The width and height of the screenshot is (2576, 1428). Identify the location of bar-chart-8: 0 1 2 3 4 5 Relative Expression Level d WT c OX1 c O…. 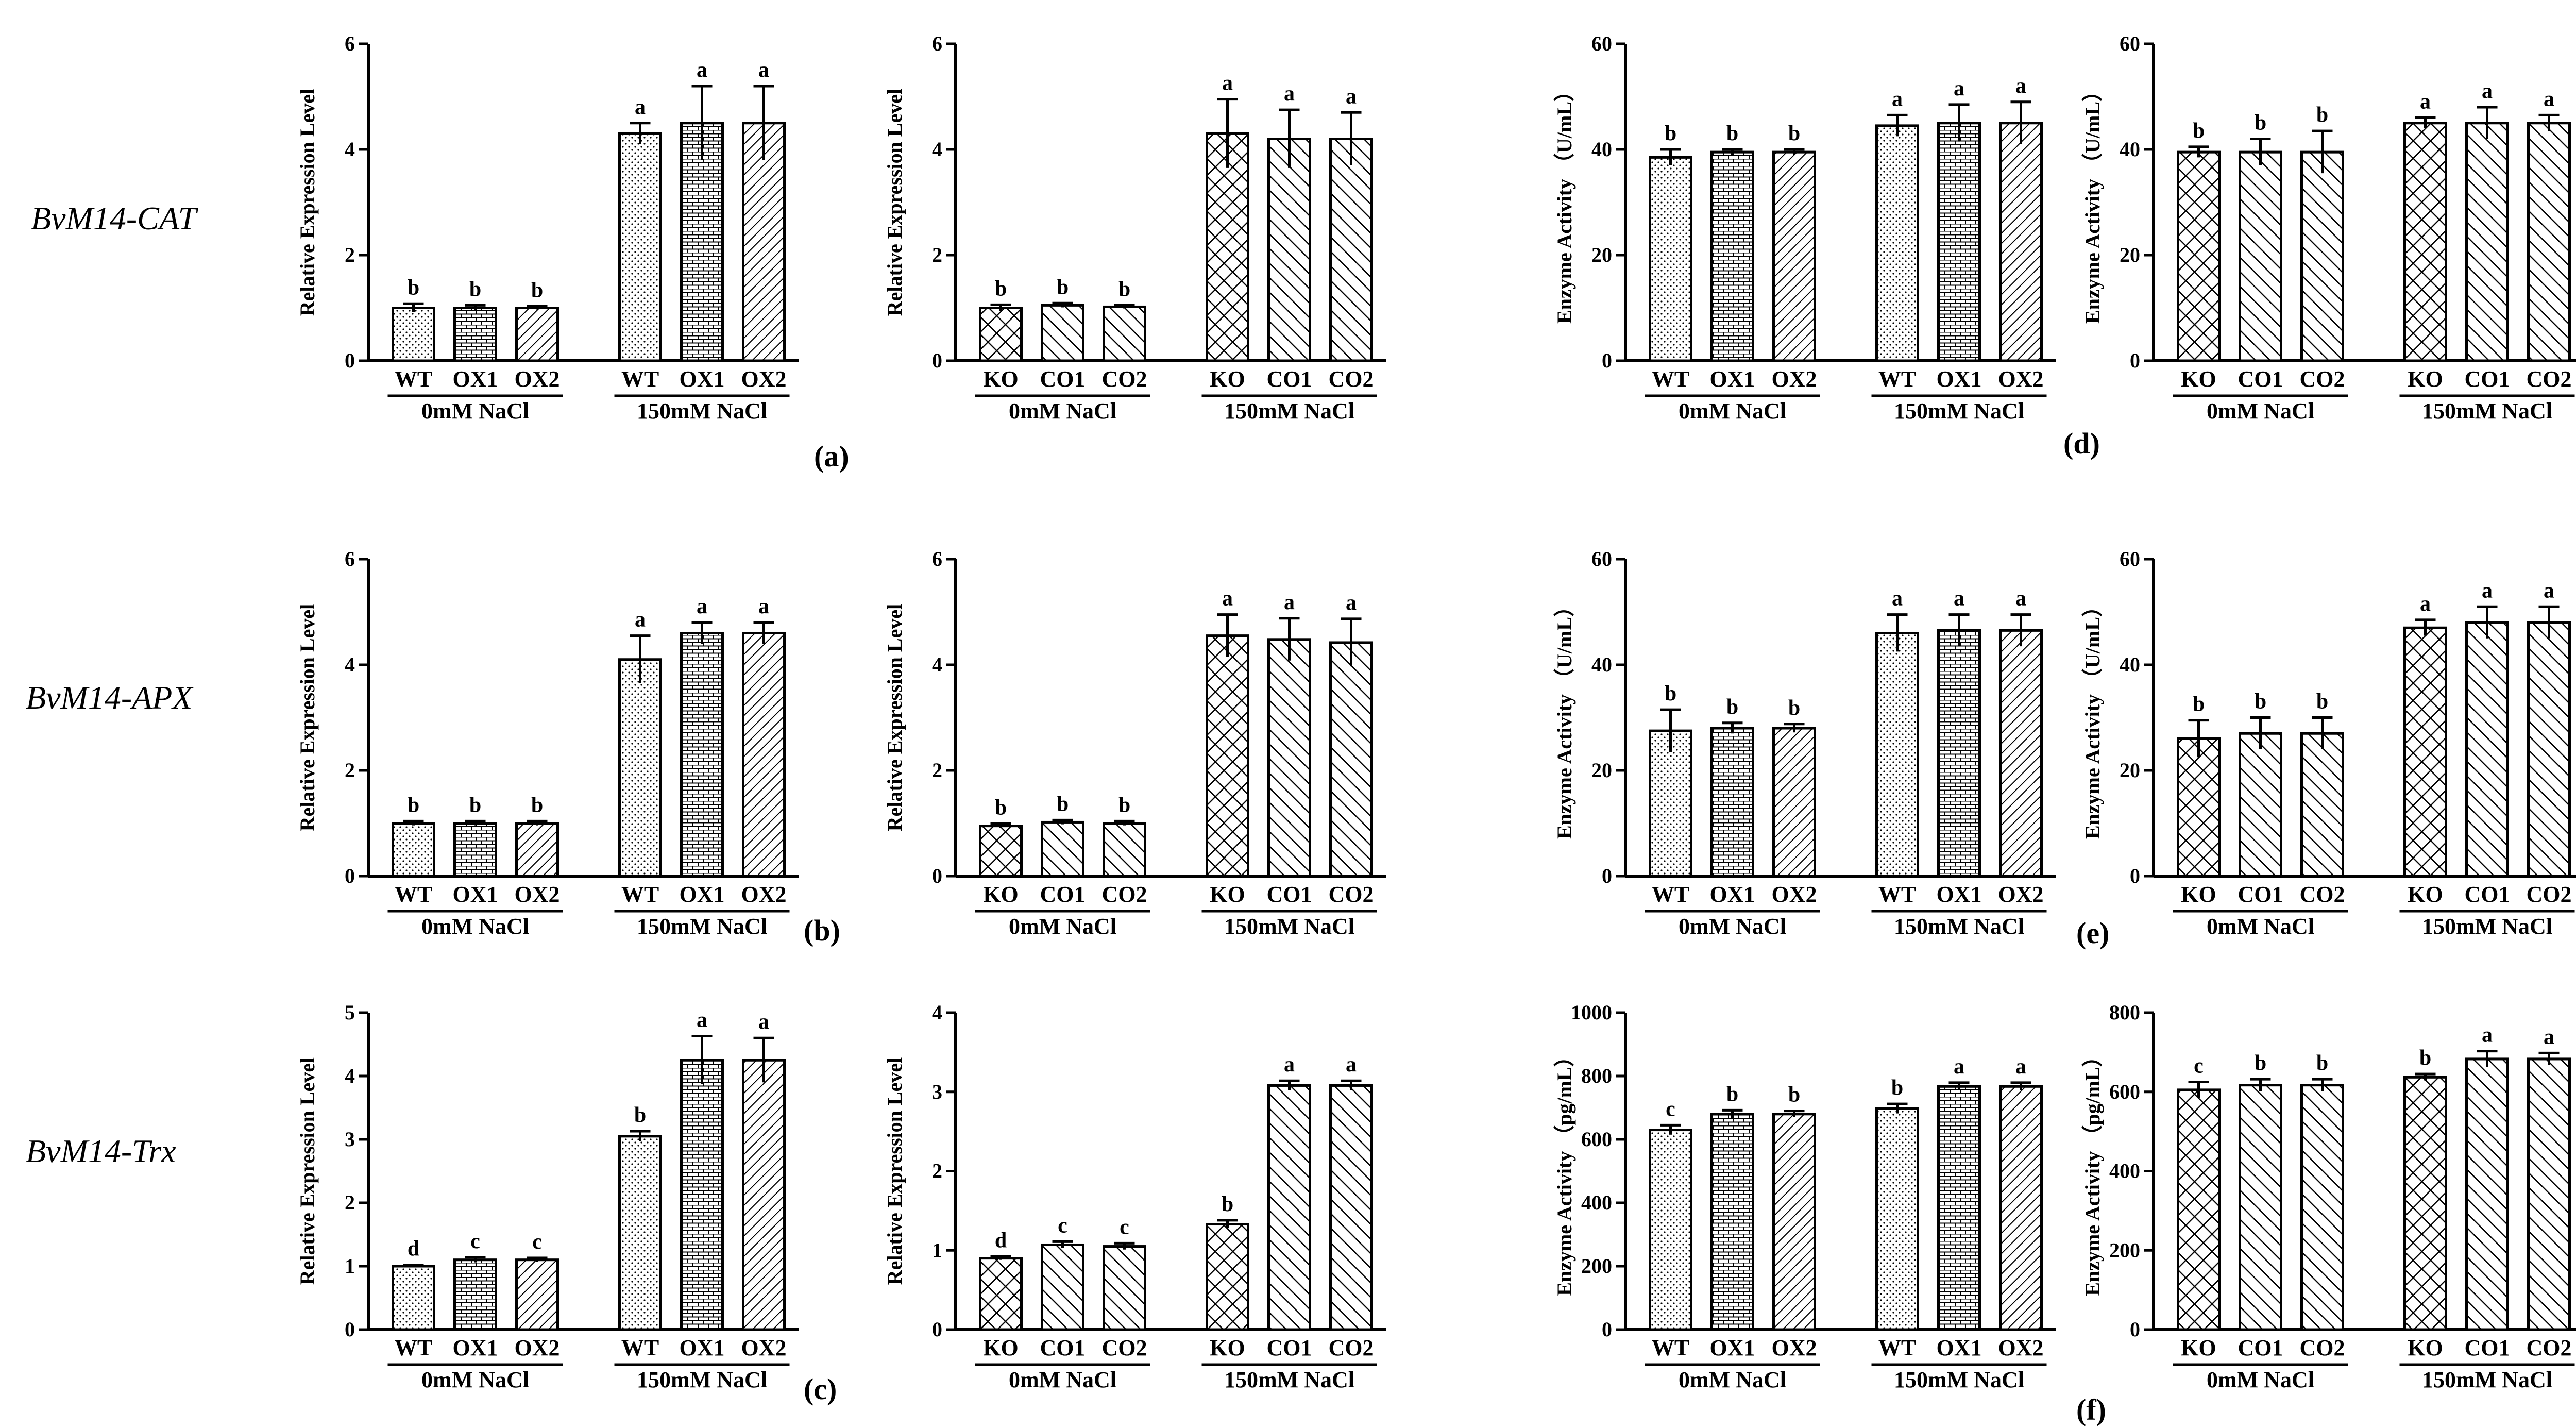
(548, 1196).